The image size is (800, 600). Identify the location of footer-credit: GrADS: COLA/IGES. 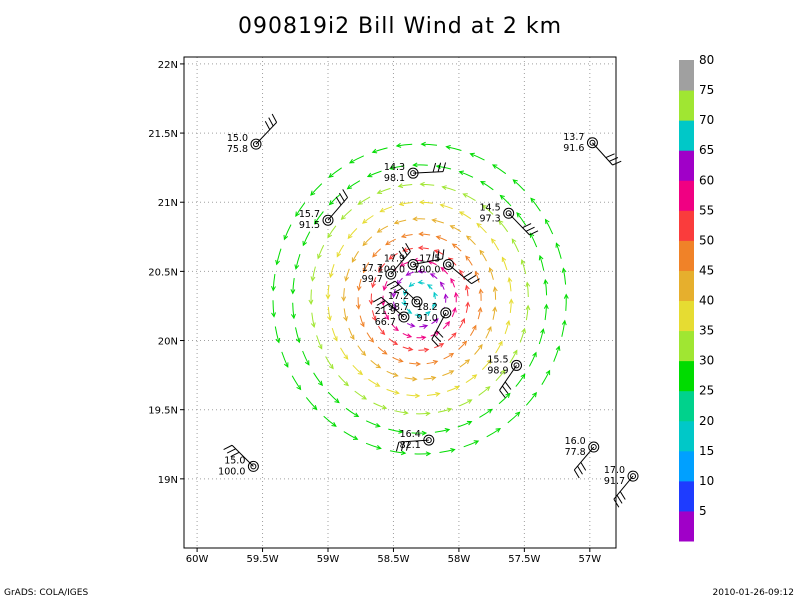
(46, 593).